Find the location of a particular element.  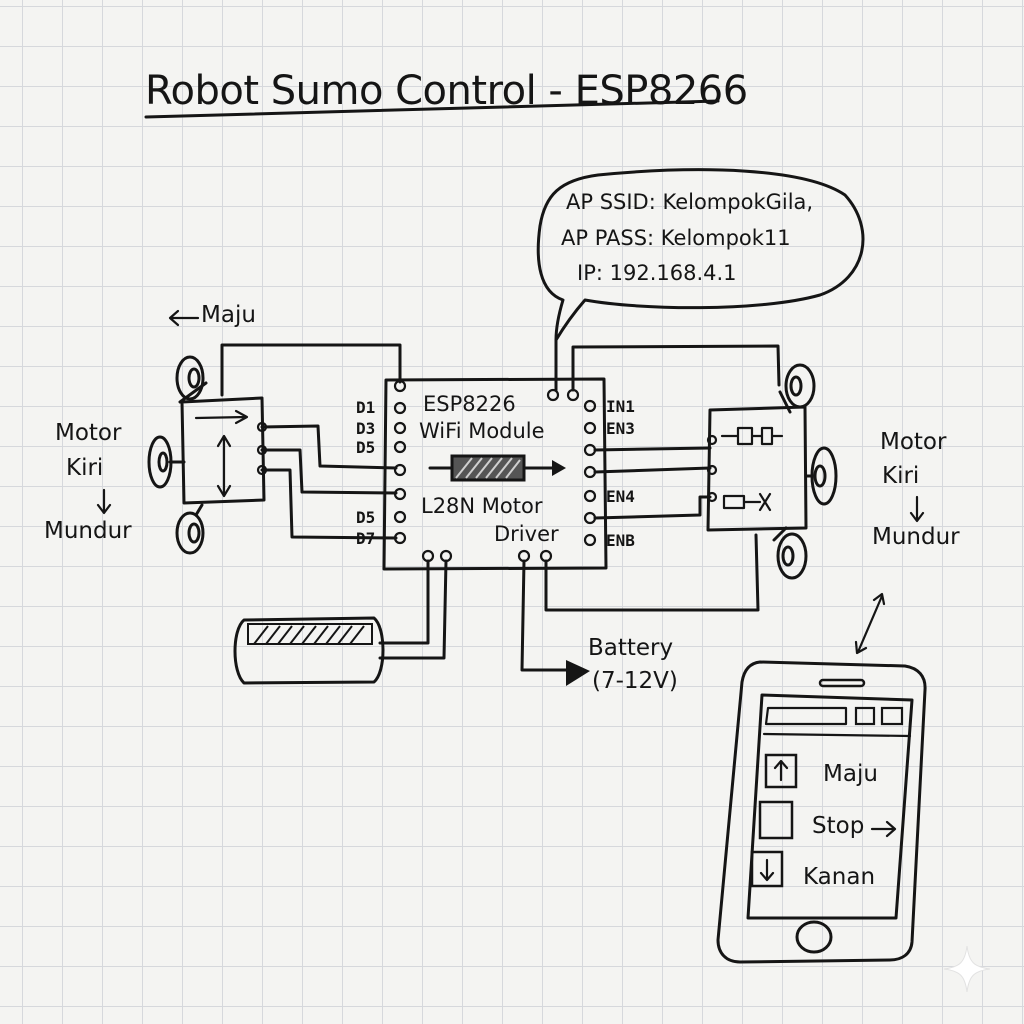

phone-outline is located at coordinates (821, 812).